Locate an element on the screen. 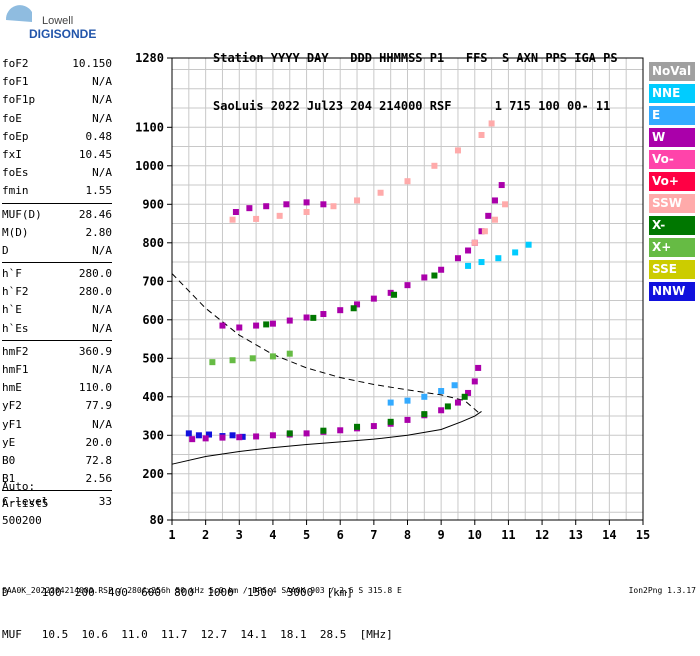  x-tick-label: 3 is located at coordinates (239, 535).